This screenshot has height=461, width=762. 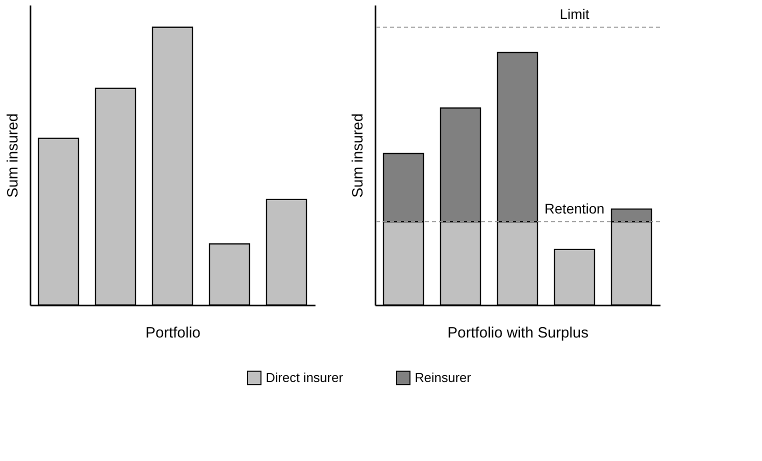 What do you see at coordinates (173, 333) in the screenshot?
I see `x-axis-title: Portfolio` at bounding box center [173, 333].